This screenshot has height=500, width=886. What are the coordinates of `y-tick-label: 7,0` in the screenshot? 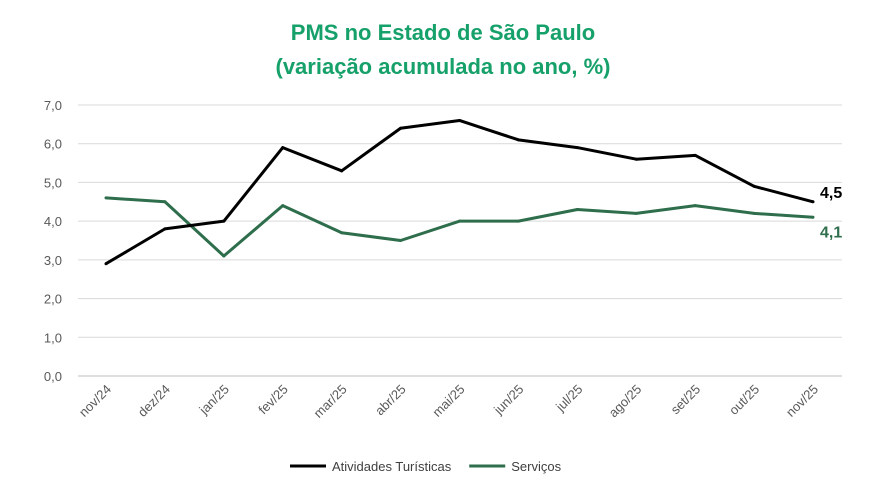 It's located at (53, 105).